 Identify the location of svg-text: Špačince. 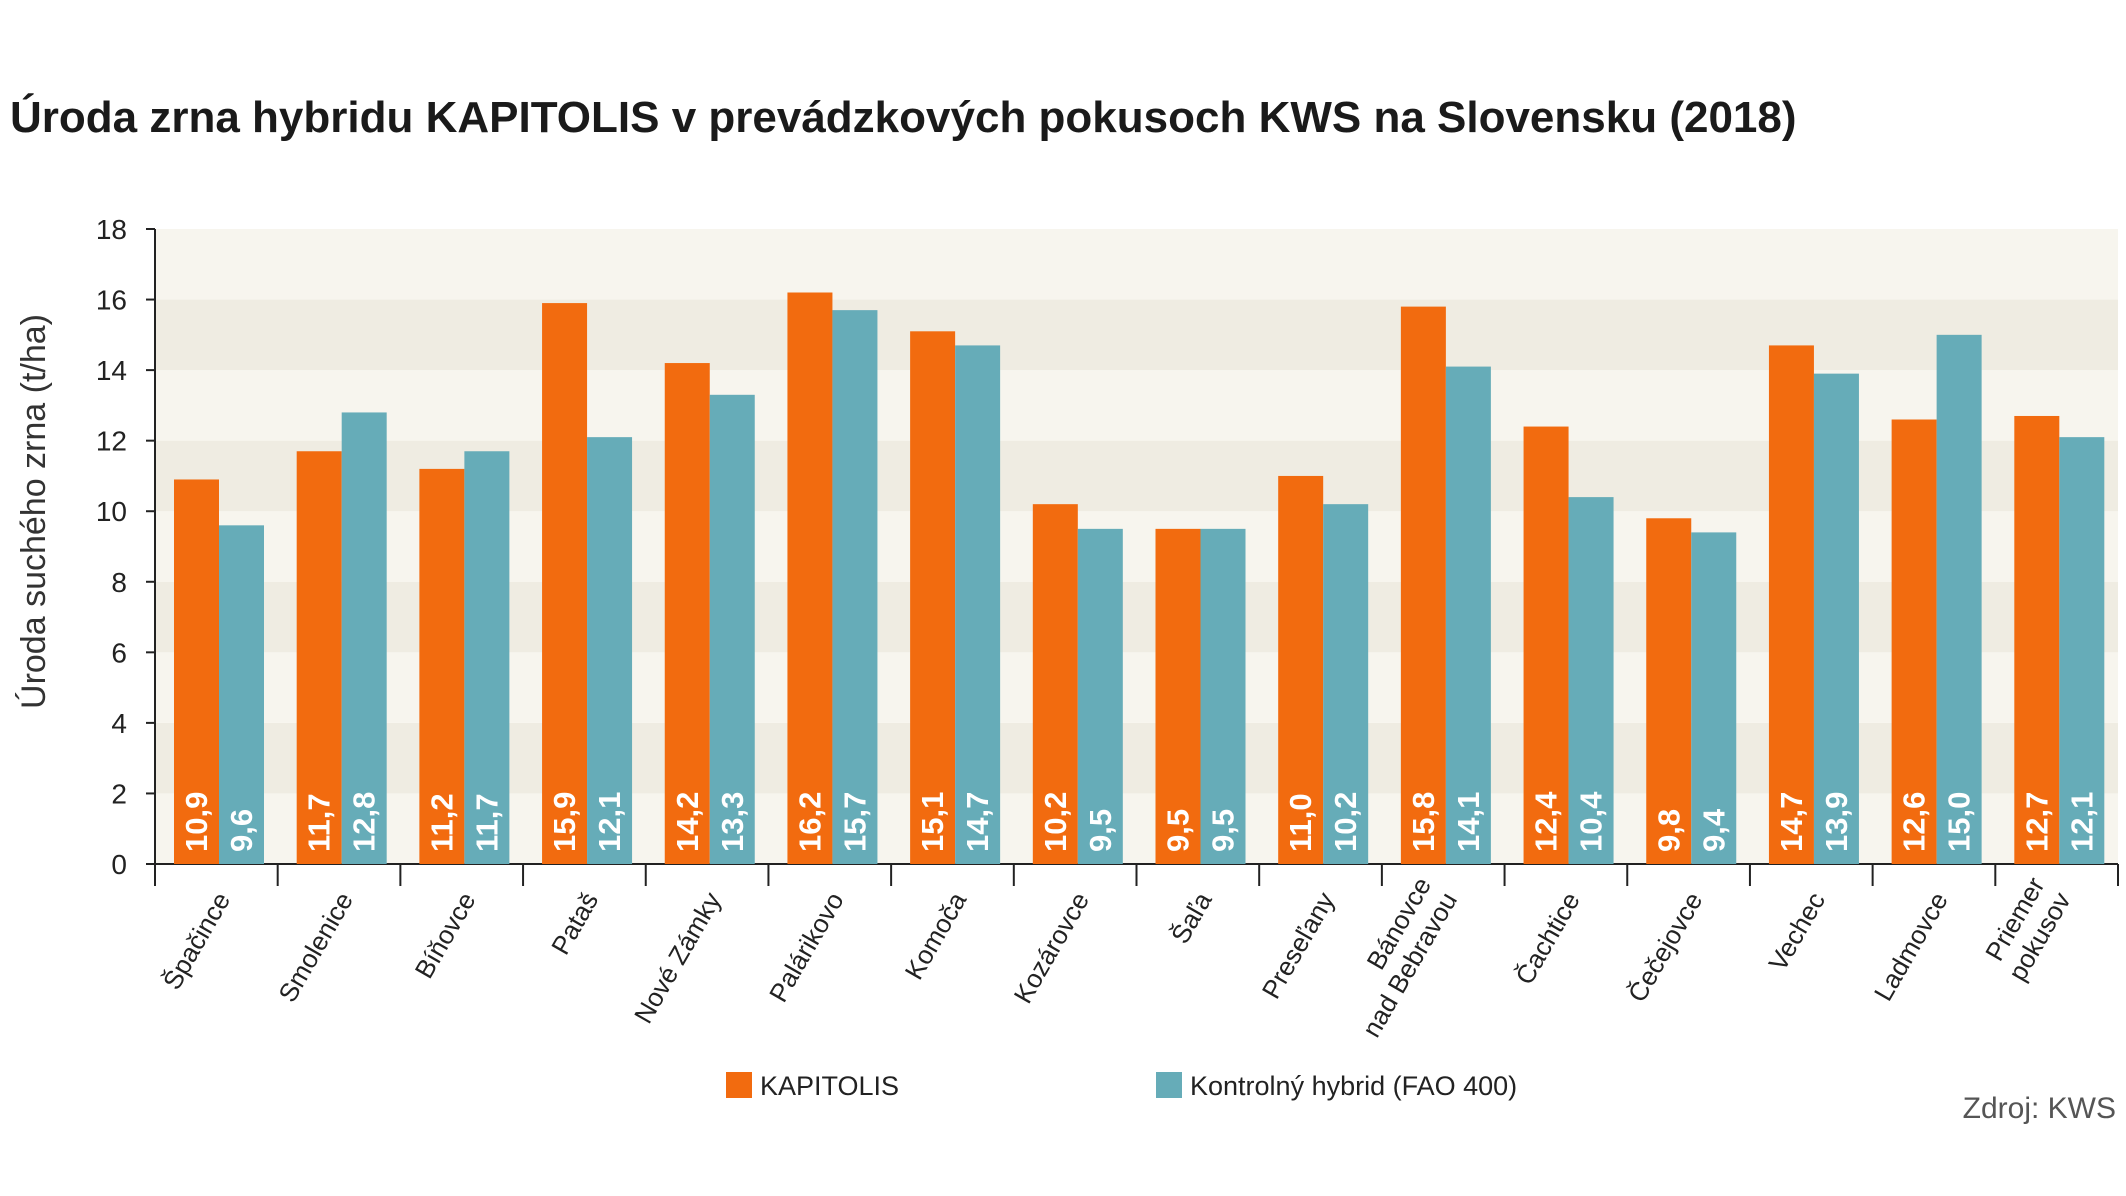
(196, 941).